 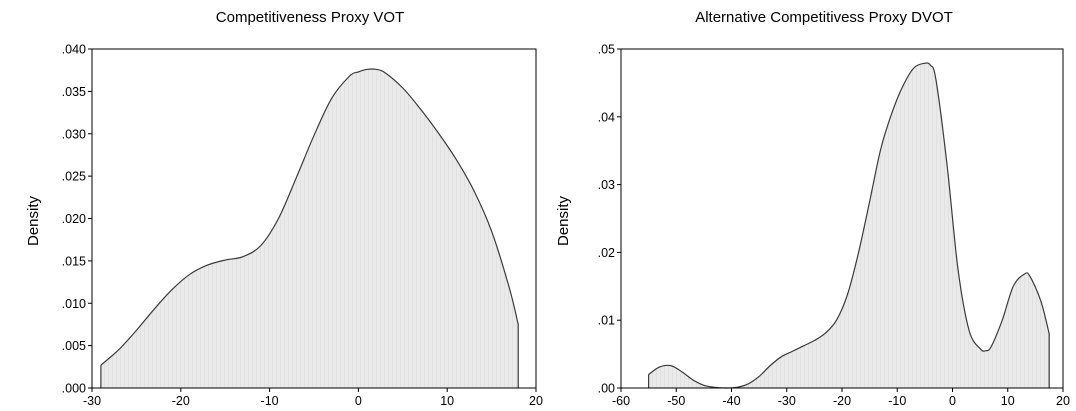 I want to click on y-tick-label: .005, so click(x=74, y=346).